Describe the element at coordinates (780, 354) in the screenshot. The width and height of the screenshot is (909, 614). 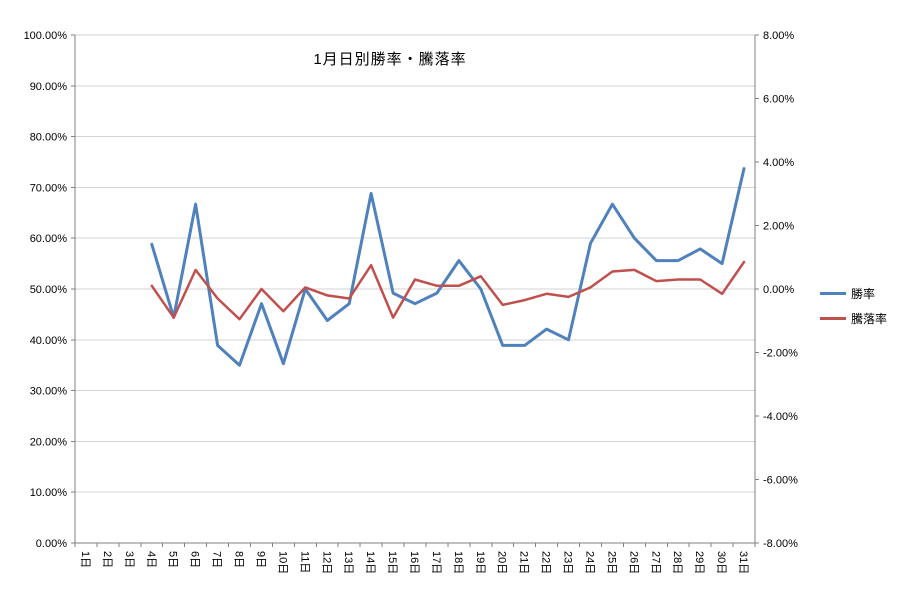
I see `right-axis-tick-label: -2.00%` at that location.